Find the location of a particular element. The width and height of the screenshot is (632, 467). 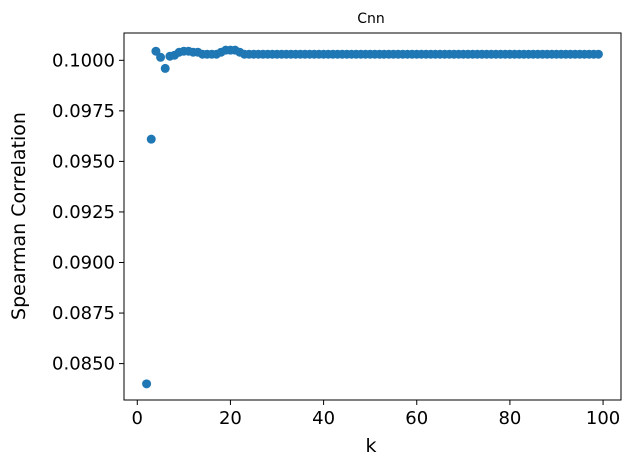

x-tick-label: 20 is located at coordinates (230, 418).